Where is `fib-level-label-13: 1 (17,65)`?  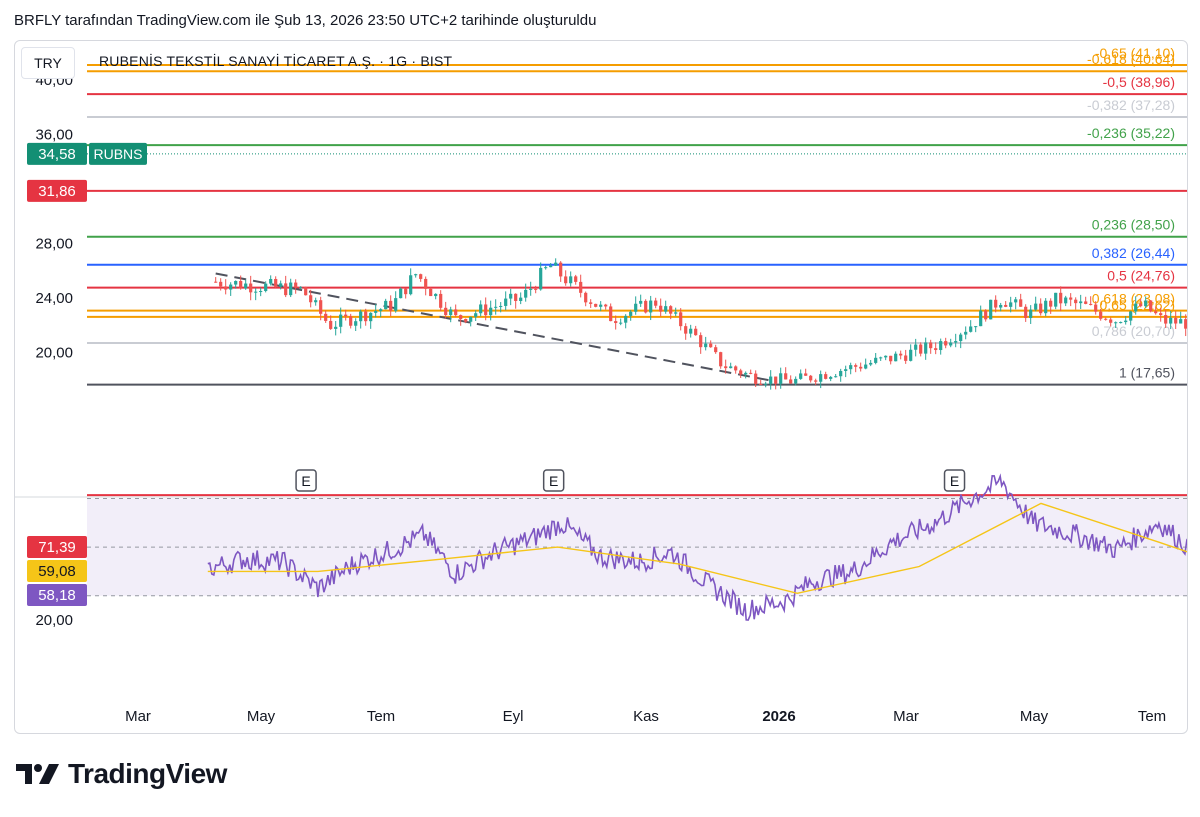
fib-level-label-13: 1 (17,65) is located at coordinates (1147, 373).